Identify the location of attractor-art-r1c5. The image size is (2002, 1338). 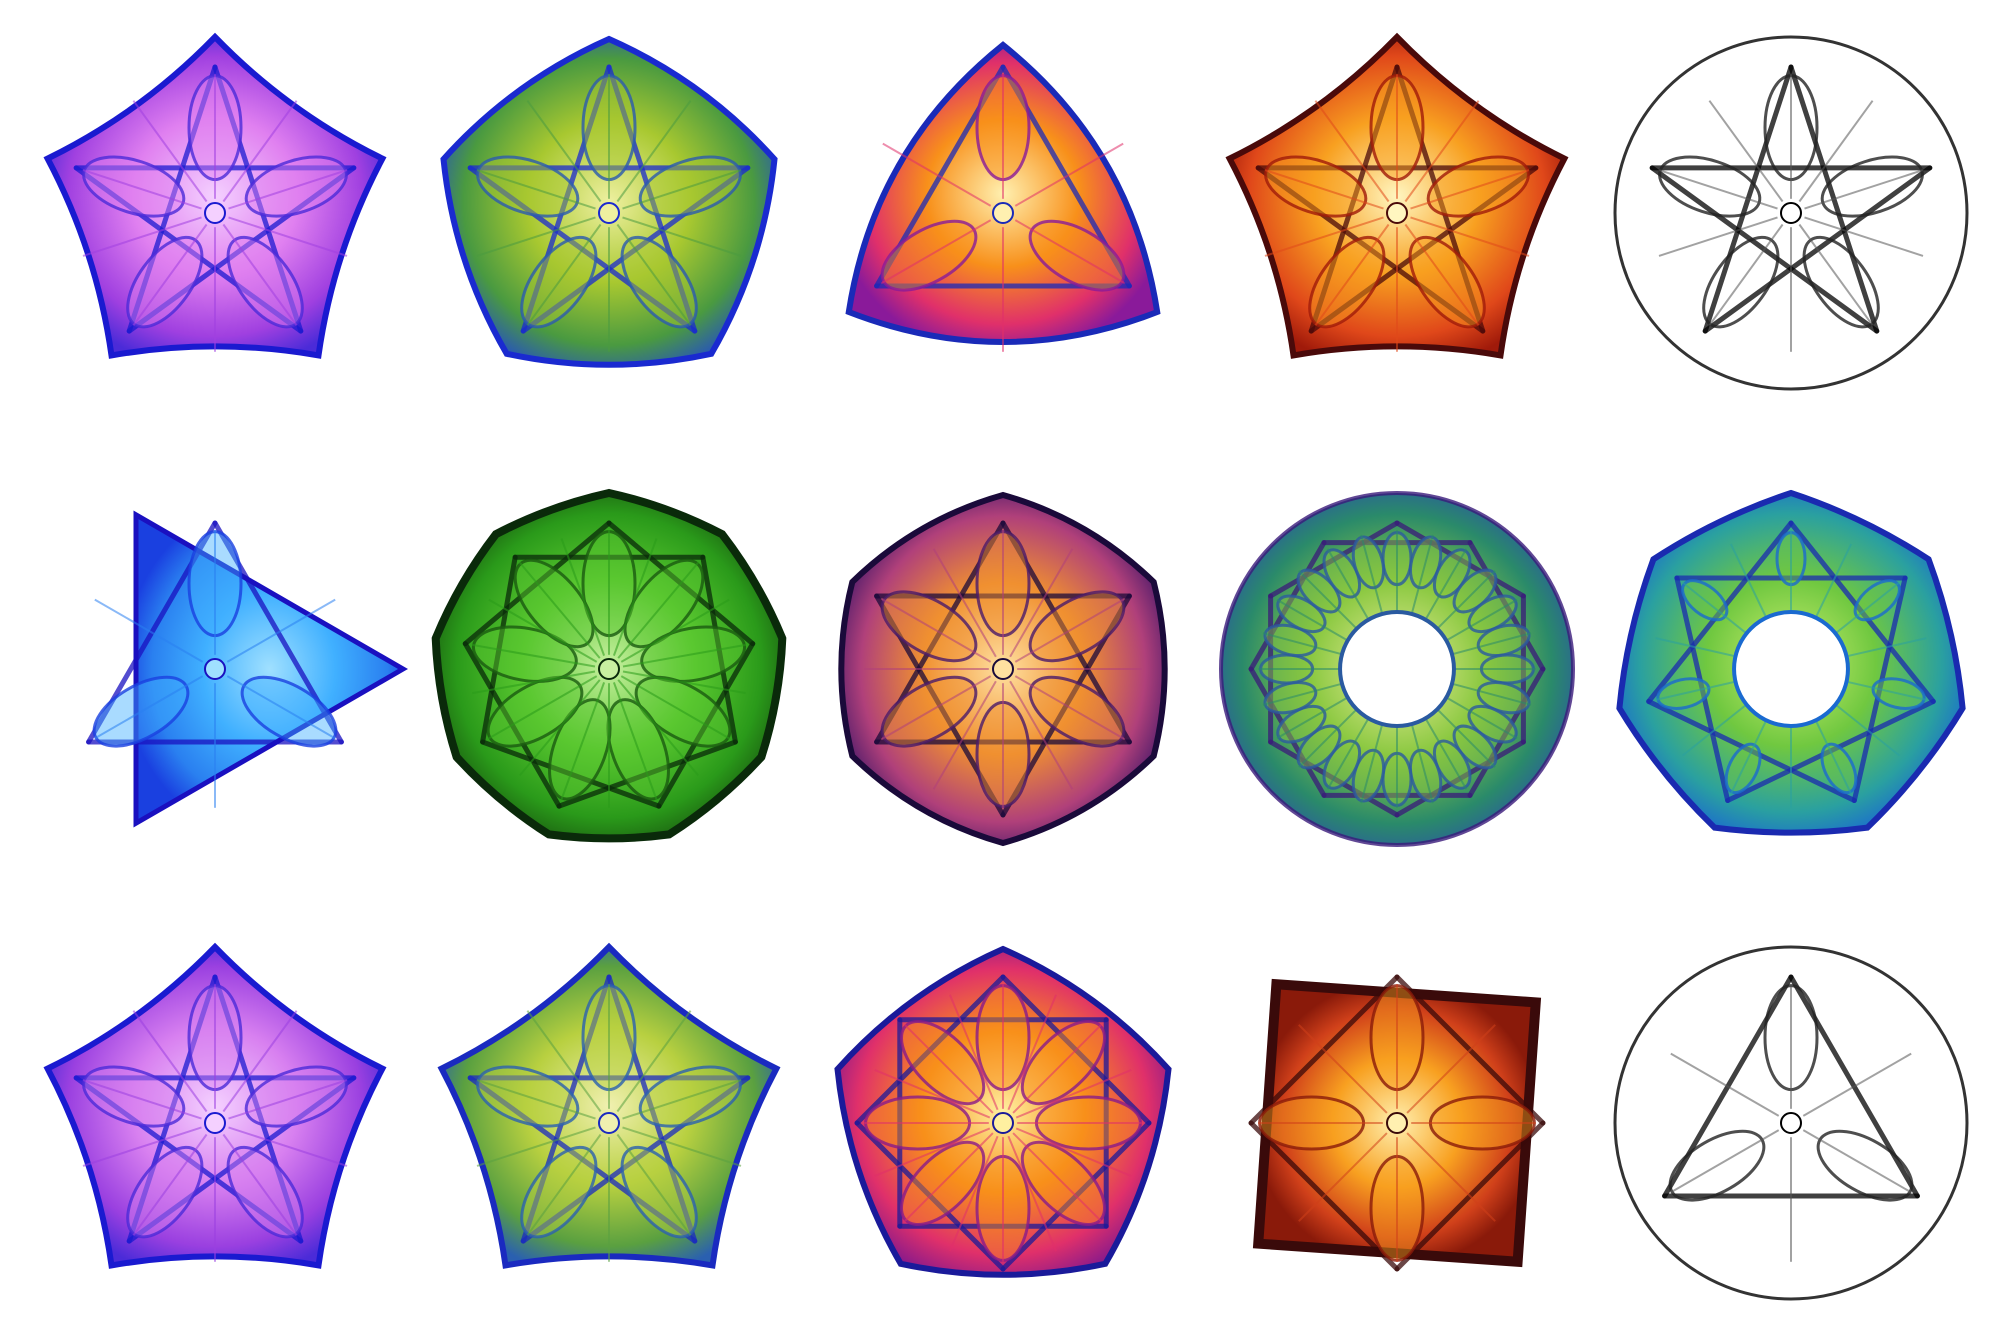
(1791, 213).